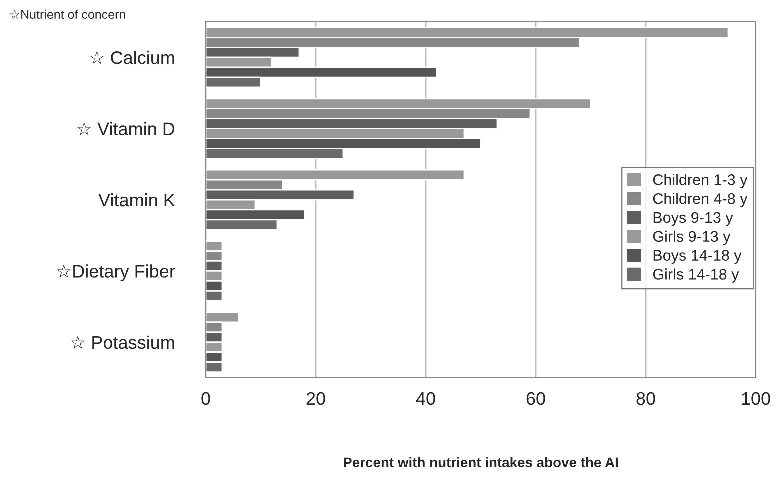 The height and width of the screenshot is (478, 778). Describe the element at coordinates (698, 257) in the screenshot. I see `legend-label: Boys 14-18 y` at that location.